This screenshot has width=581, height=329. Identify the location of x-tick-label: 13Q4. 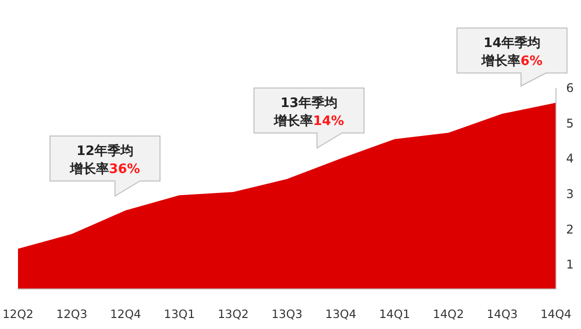
(340, 314).